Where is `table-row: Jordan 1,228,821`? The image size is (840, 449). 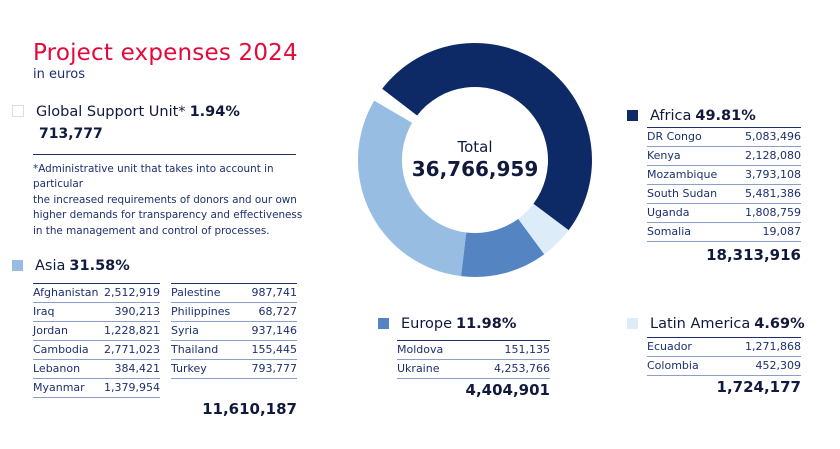 table-row: Jordan 1,228,821 is located at coordinates (96, 331).